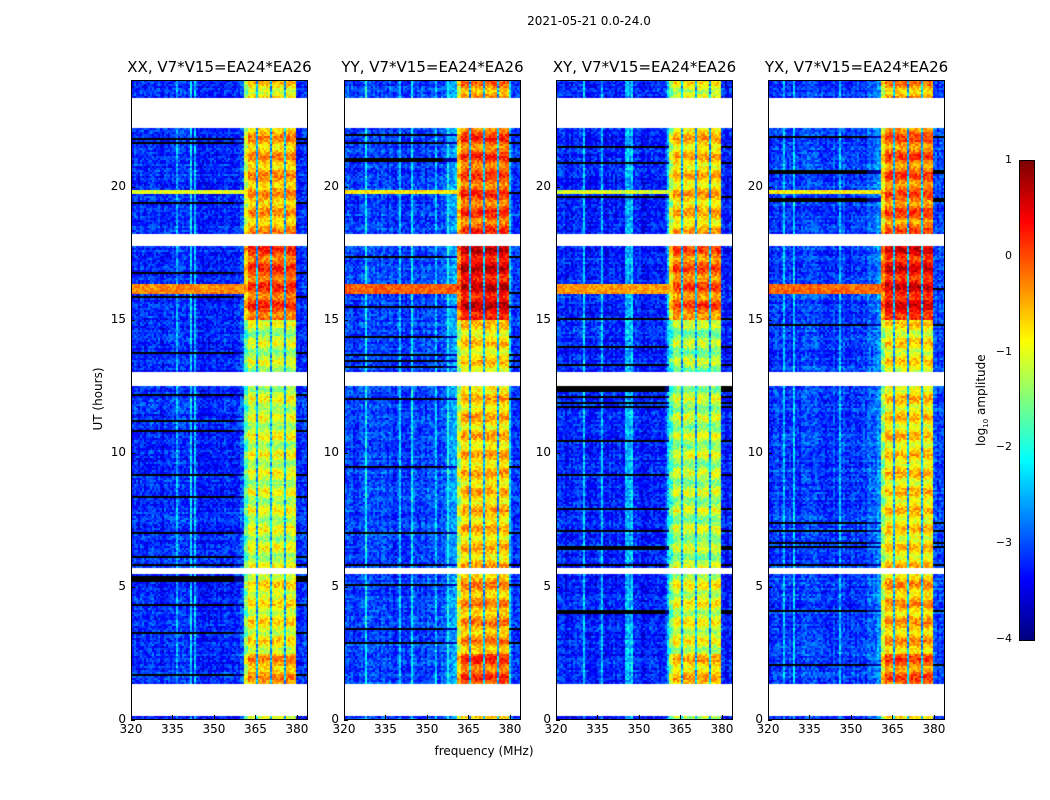 Image resolution: width=1050 pixels, height=800 pixels. I want to click on colorbar-tick-label: −4, so click(1003, 638).